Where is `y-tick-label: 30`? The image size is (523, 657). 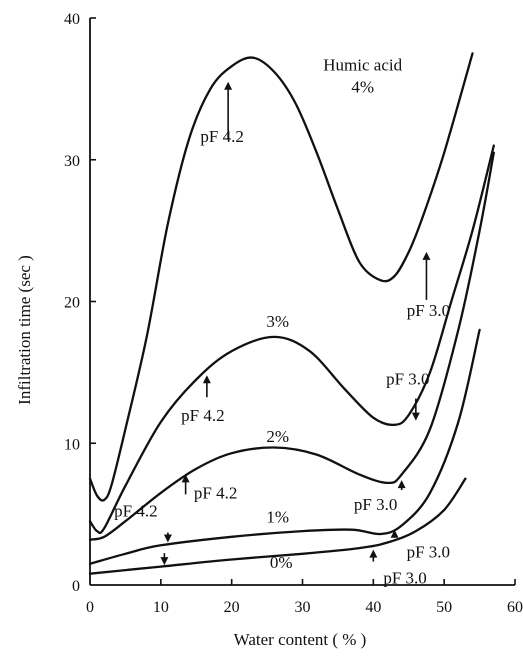 y-tick-label: 30 is located at coordinates (72, 161).